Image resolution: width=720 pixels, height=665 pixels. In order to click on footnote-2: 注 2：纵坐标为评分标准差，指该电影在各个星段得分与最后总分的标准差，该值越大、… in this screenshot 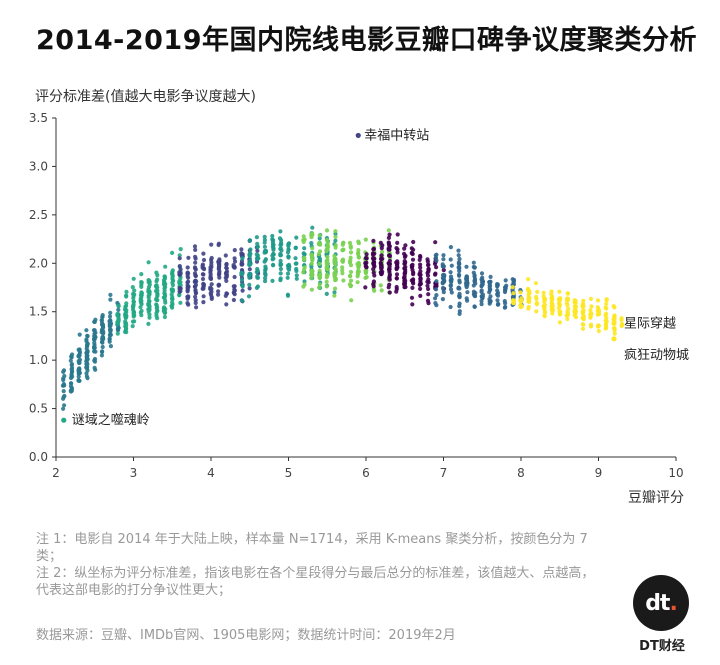, I will do `click(315, 582)`.